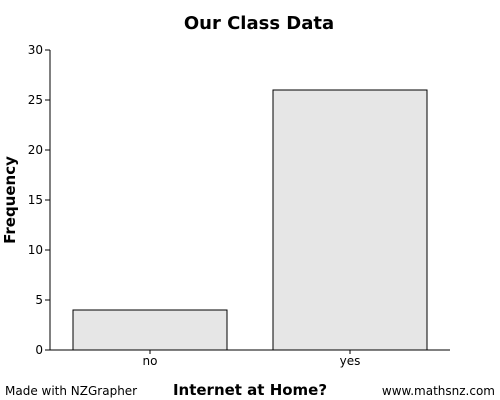 The width and height of the screenshot is (500, 400). What do you see at coordinates (438, 391) in the screenshot?
I see `footer-website: www.mathsnz.com` at bounding box center [438, 391].